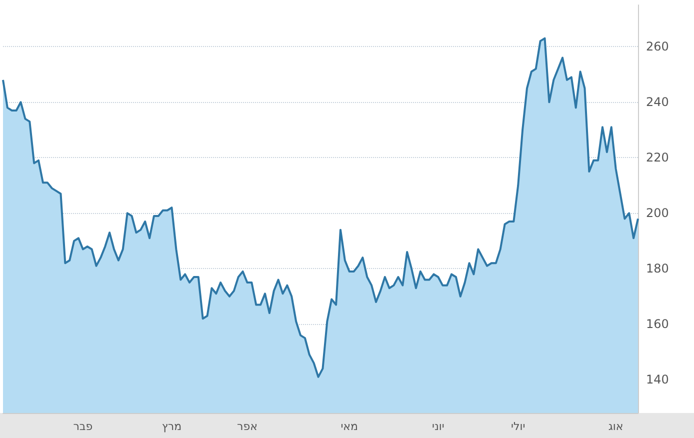  I want to click on y-tick-label: 180, so click(657, 269).